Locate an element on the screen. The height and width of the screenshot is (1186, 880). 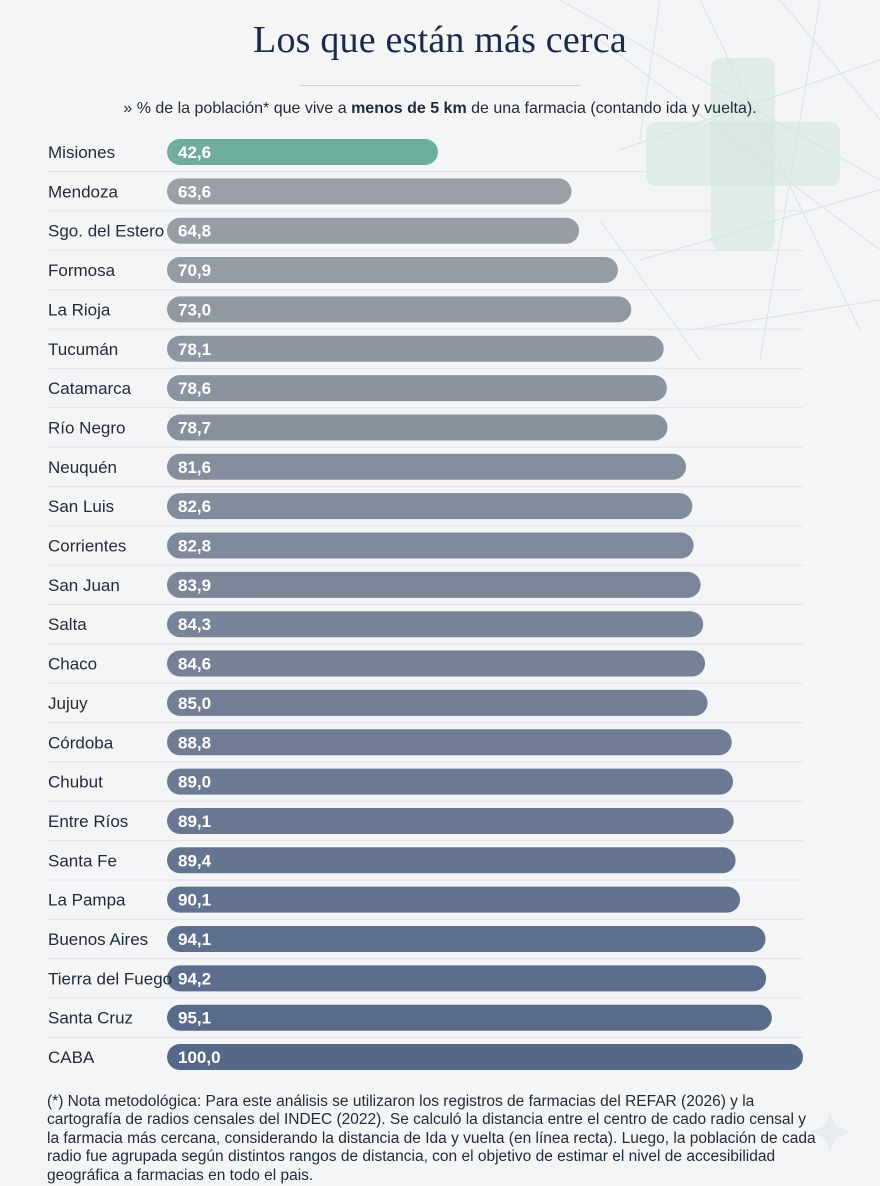
category-label: Santa Cruz is located at coordinates (90, 1018).